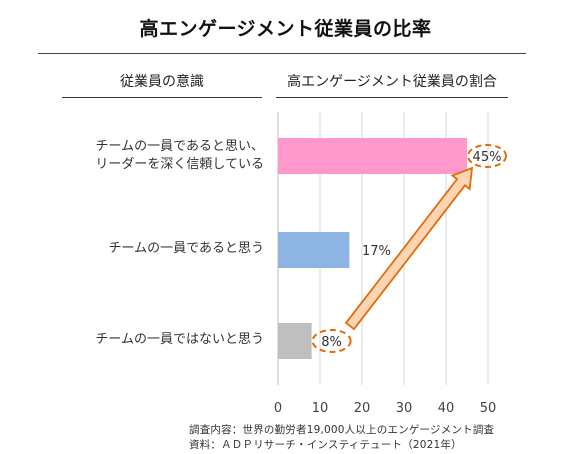  What do you see at coordinates (162, 82) in the screenshot?
I see `column-header-left: 従業員の意識` at bounding box center [162, 82].